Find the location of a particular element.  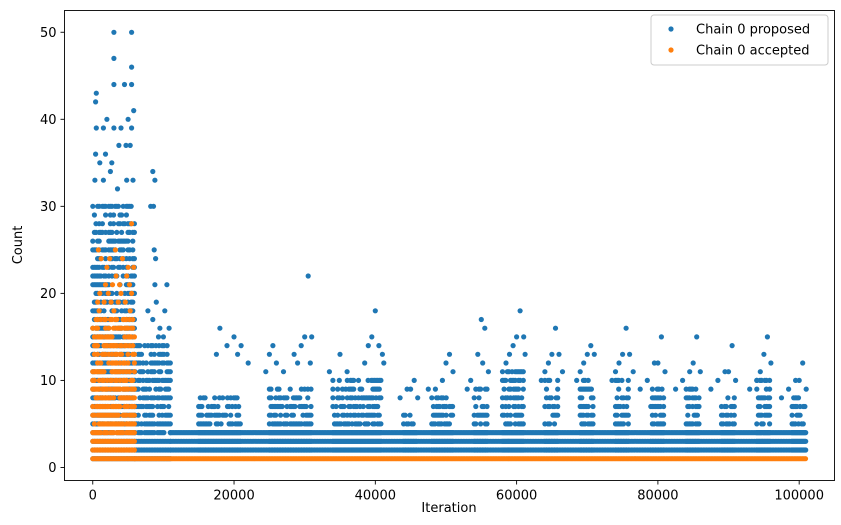

y-axis-ticks: 0 10 20 30 40 50 is located at coordinates (52, 251).